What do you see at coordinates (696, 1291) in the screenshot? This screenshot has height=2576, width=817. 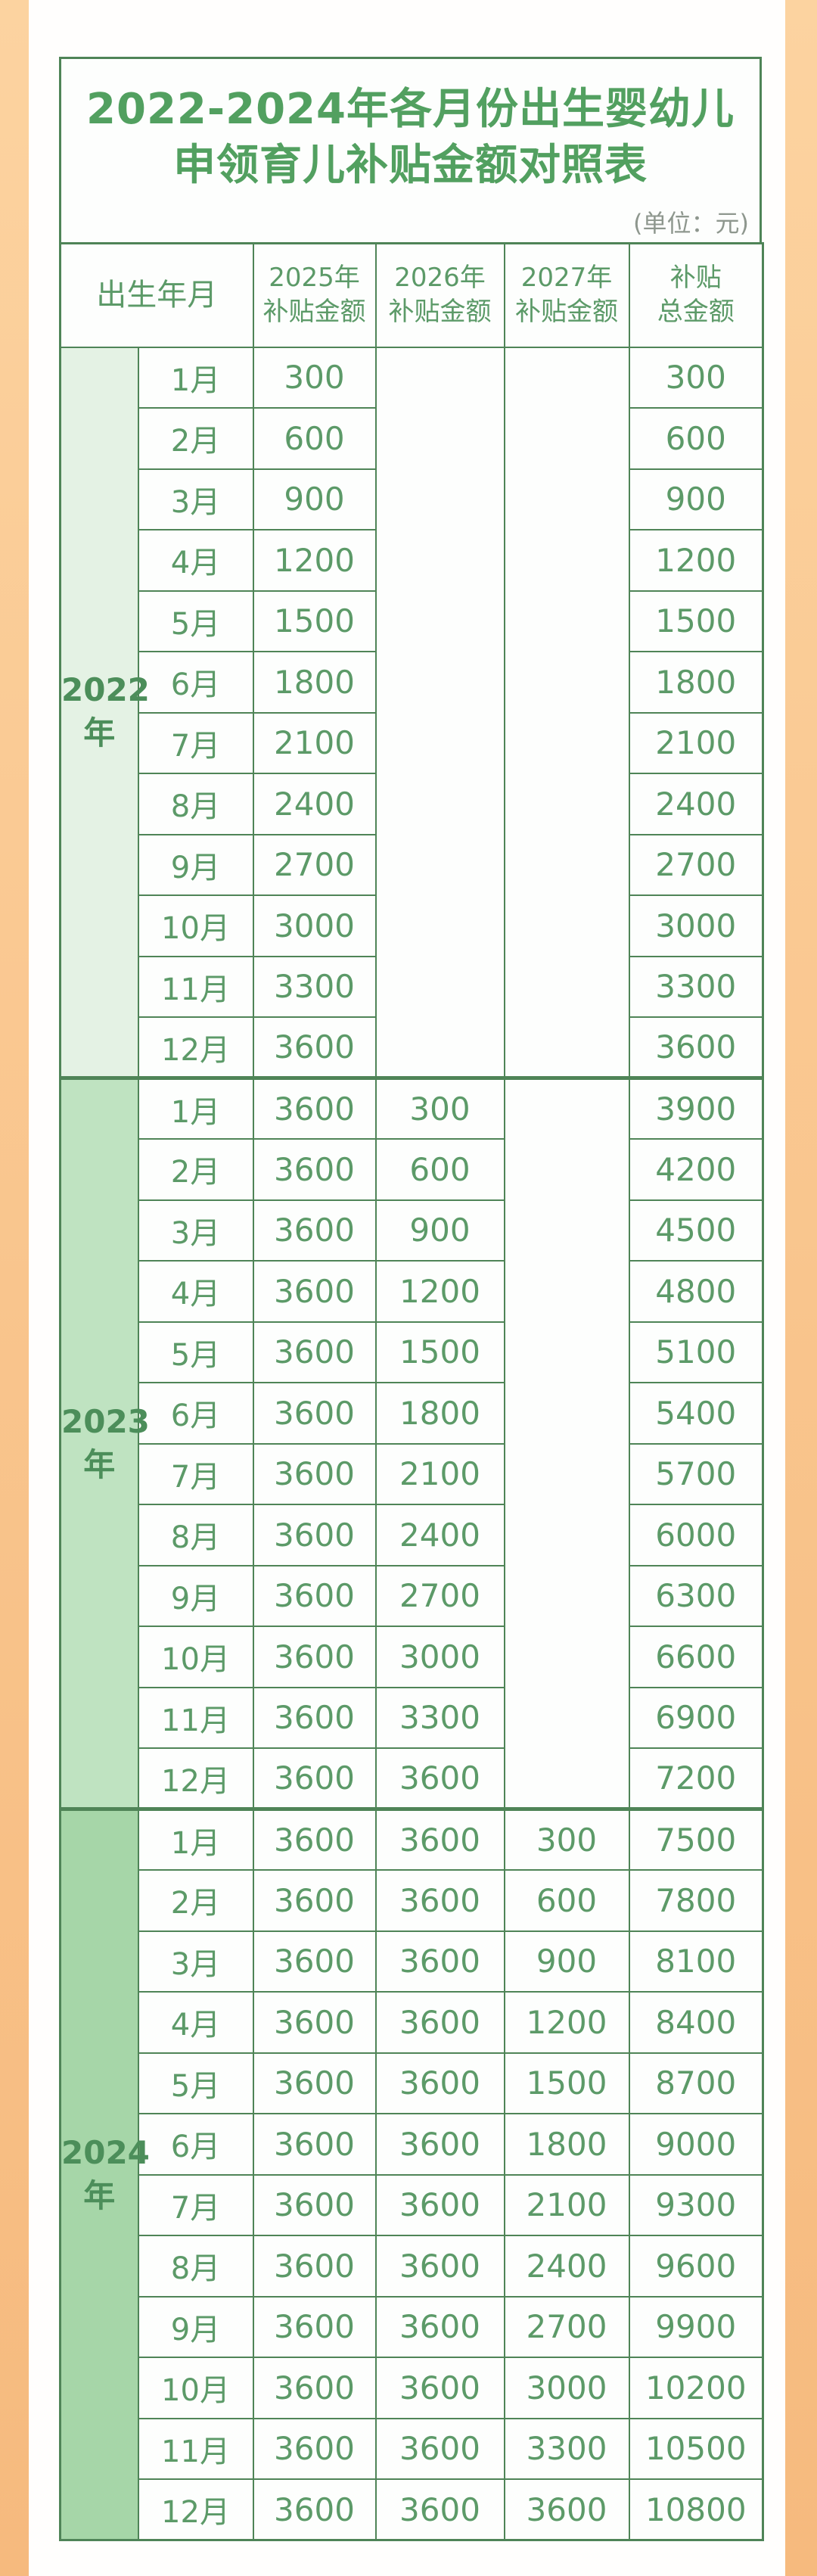 I see `total-cell: 4800` at bounding box center [696, 1291].